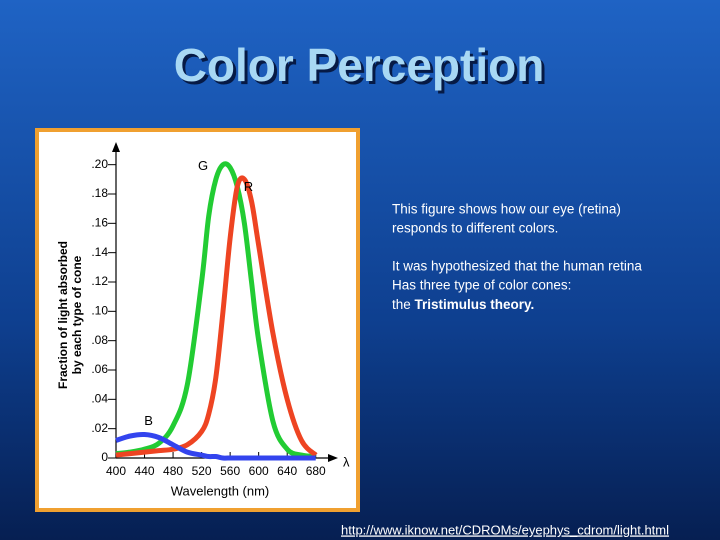 This screenshot has width=720, height=540. I want to click on y-tick-label: .16, so click(99, 223).